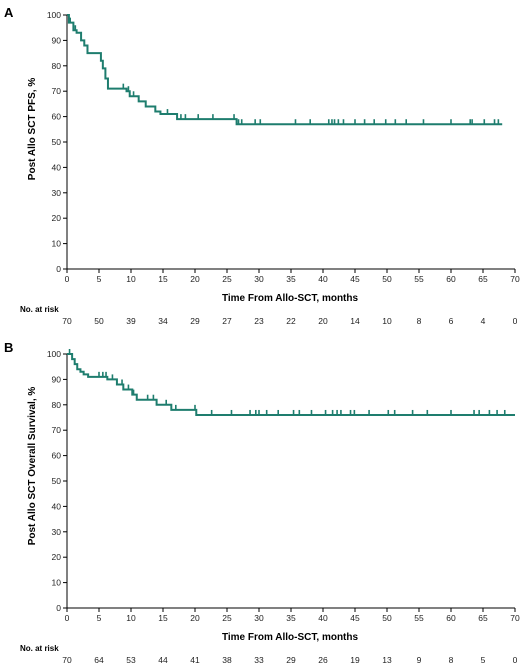 The height and width of the screenshot is (666, 520). What do you see at coordinates (57, 481) in the screenshot?
I see `panel-b-y-tick-label: 50` at bounding box center [57, 481].